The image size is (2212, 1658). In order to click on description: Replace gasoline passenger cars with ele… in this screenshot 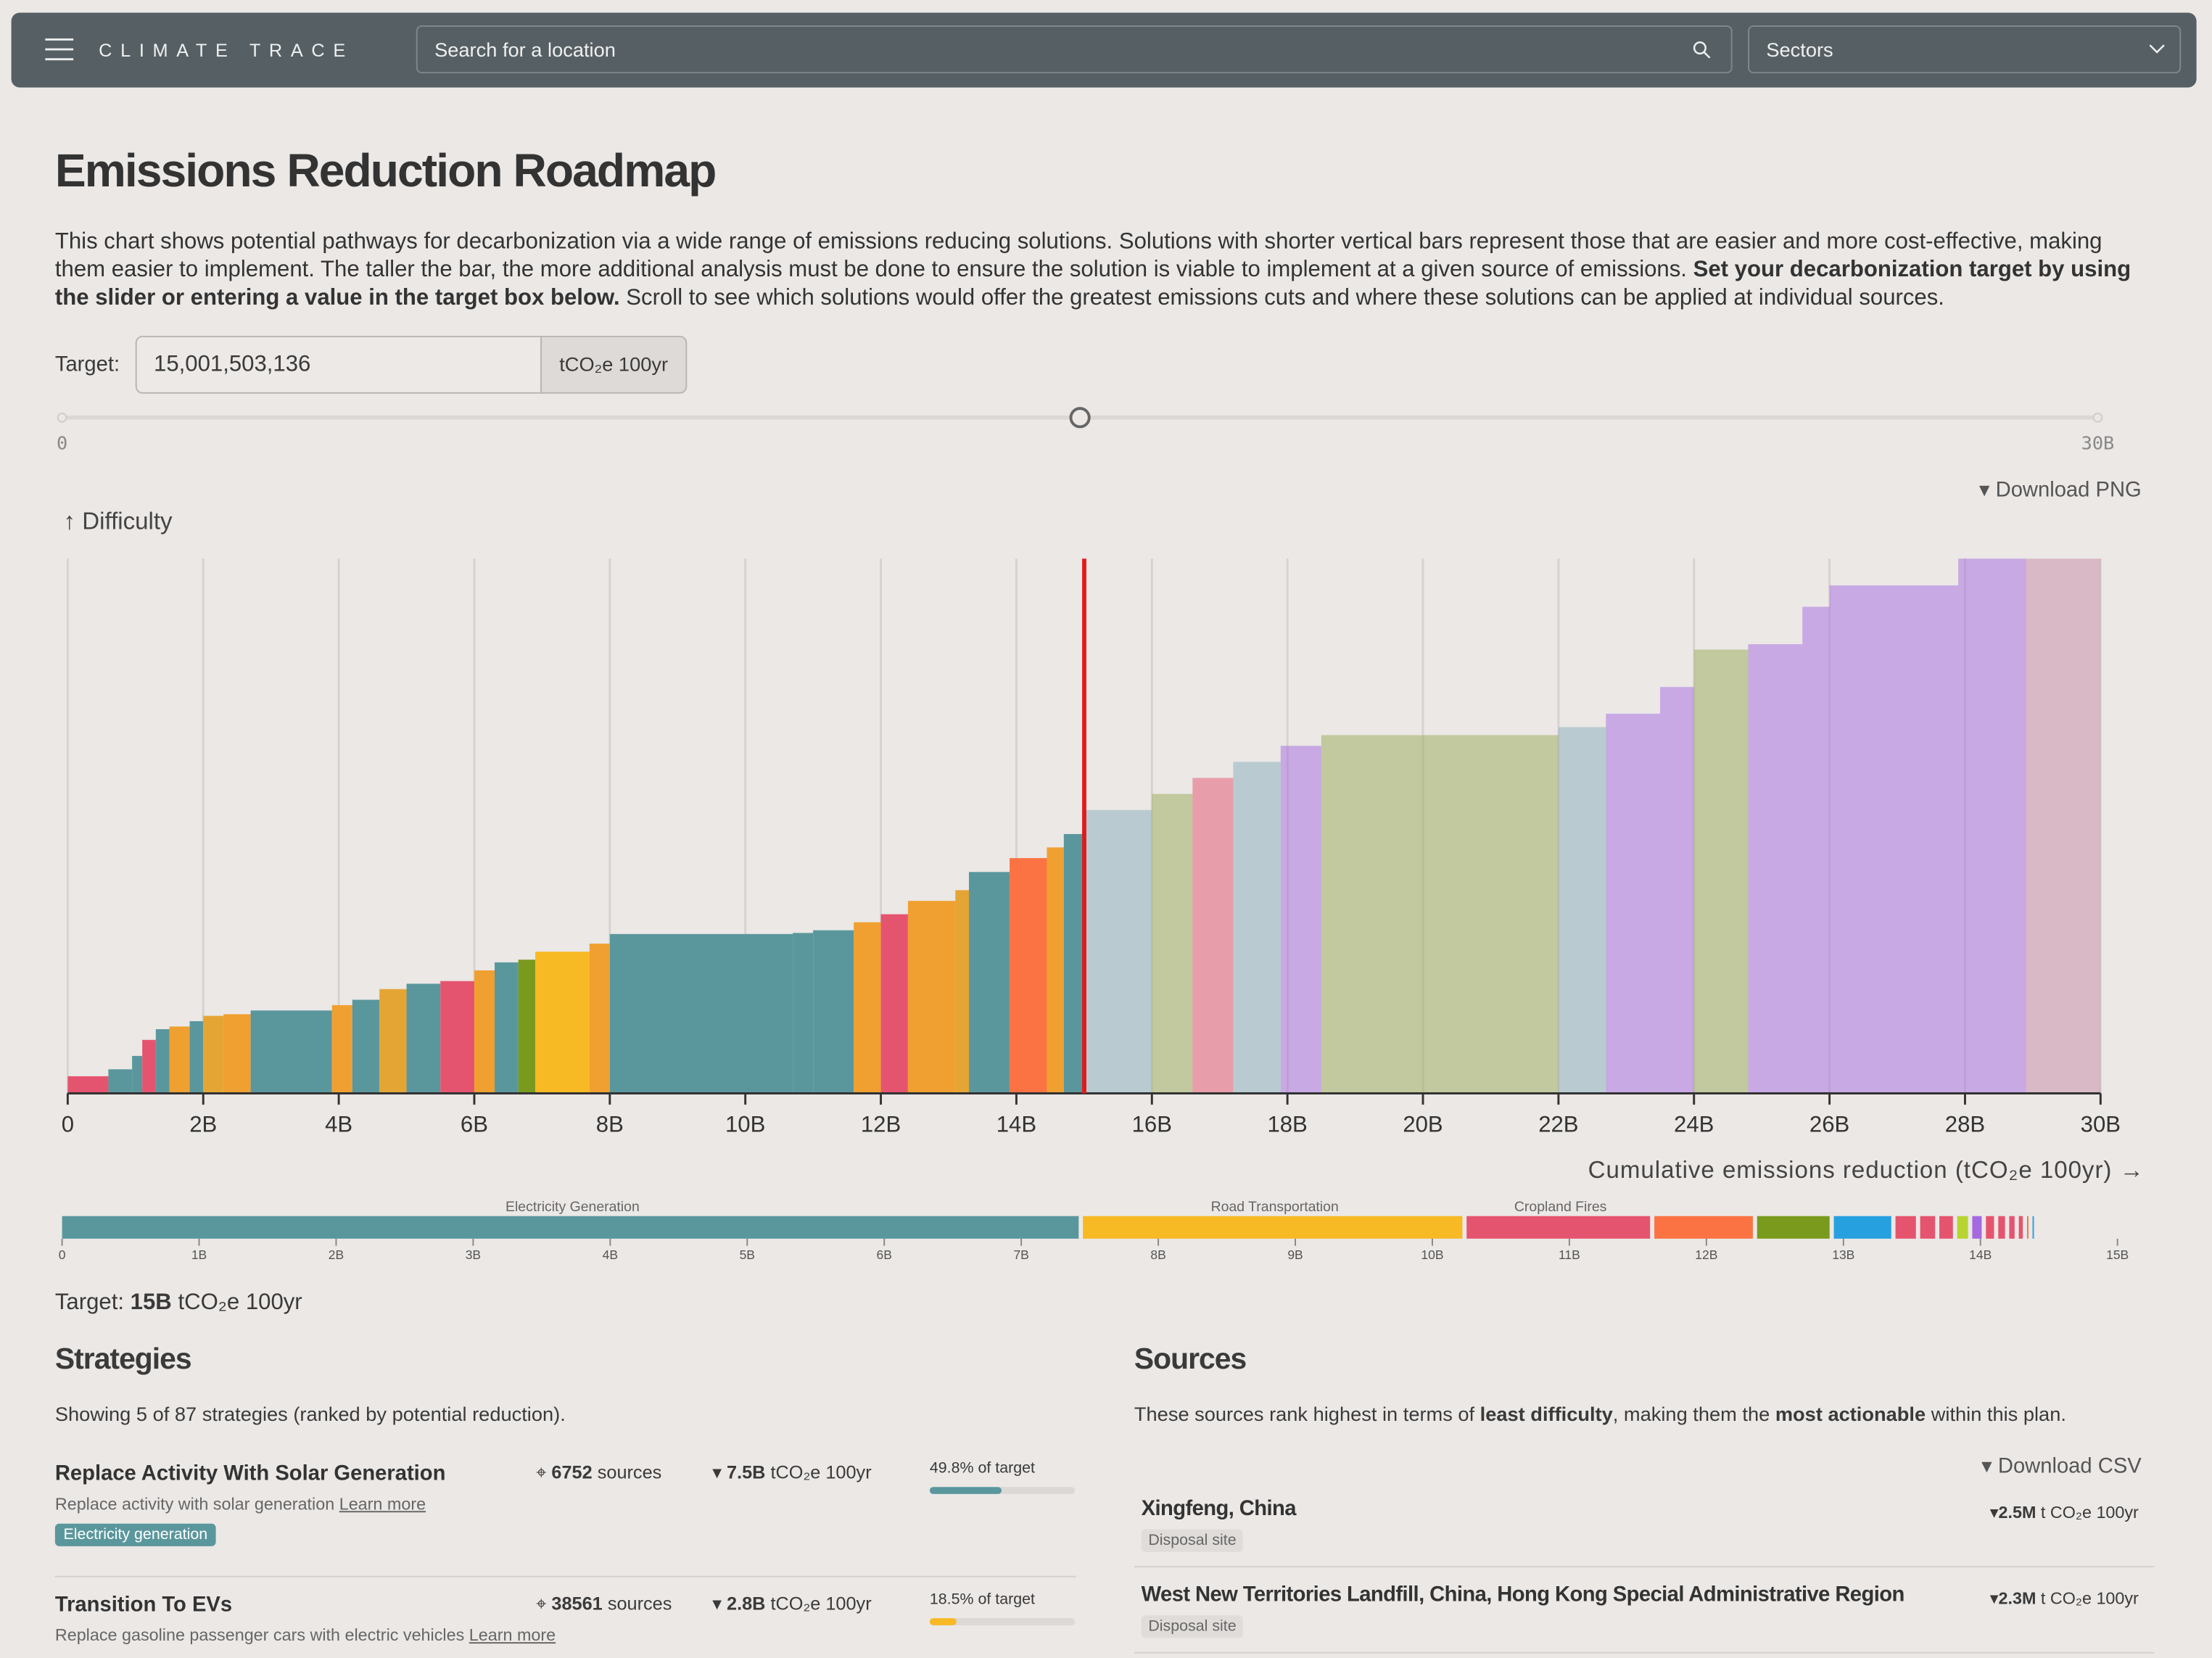, I will do `click(259, 1635)`.